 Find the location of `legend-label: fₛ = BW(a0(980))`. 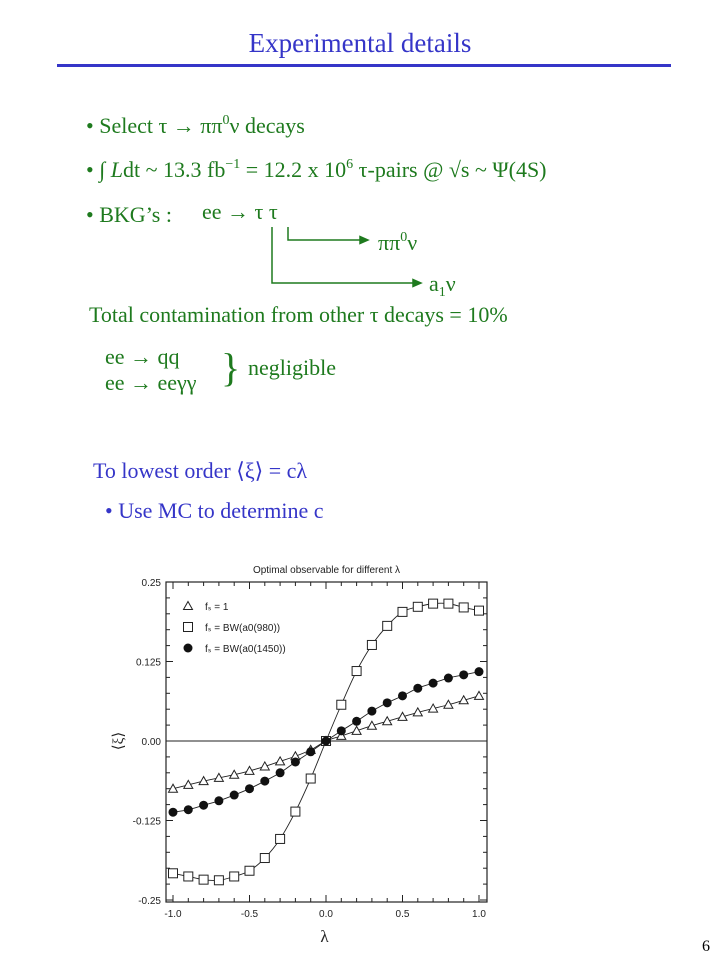

legend-label: fₛ = BW(a0(980)) is located at coordinates (242, 628).